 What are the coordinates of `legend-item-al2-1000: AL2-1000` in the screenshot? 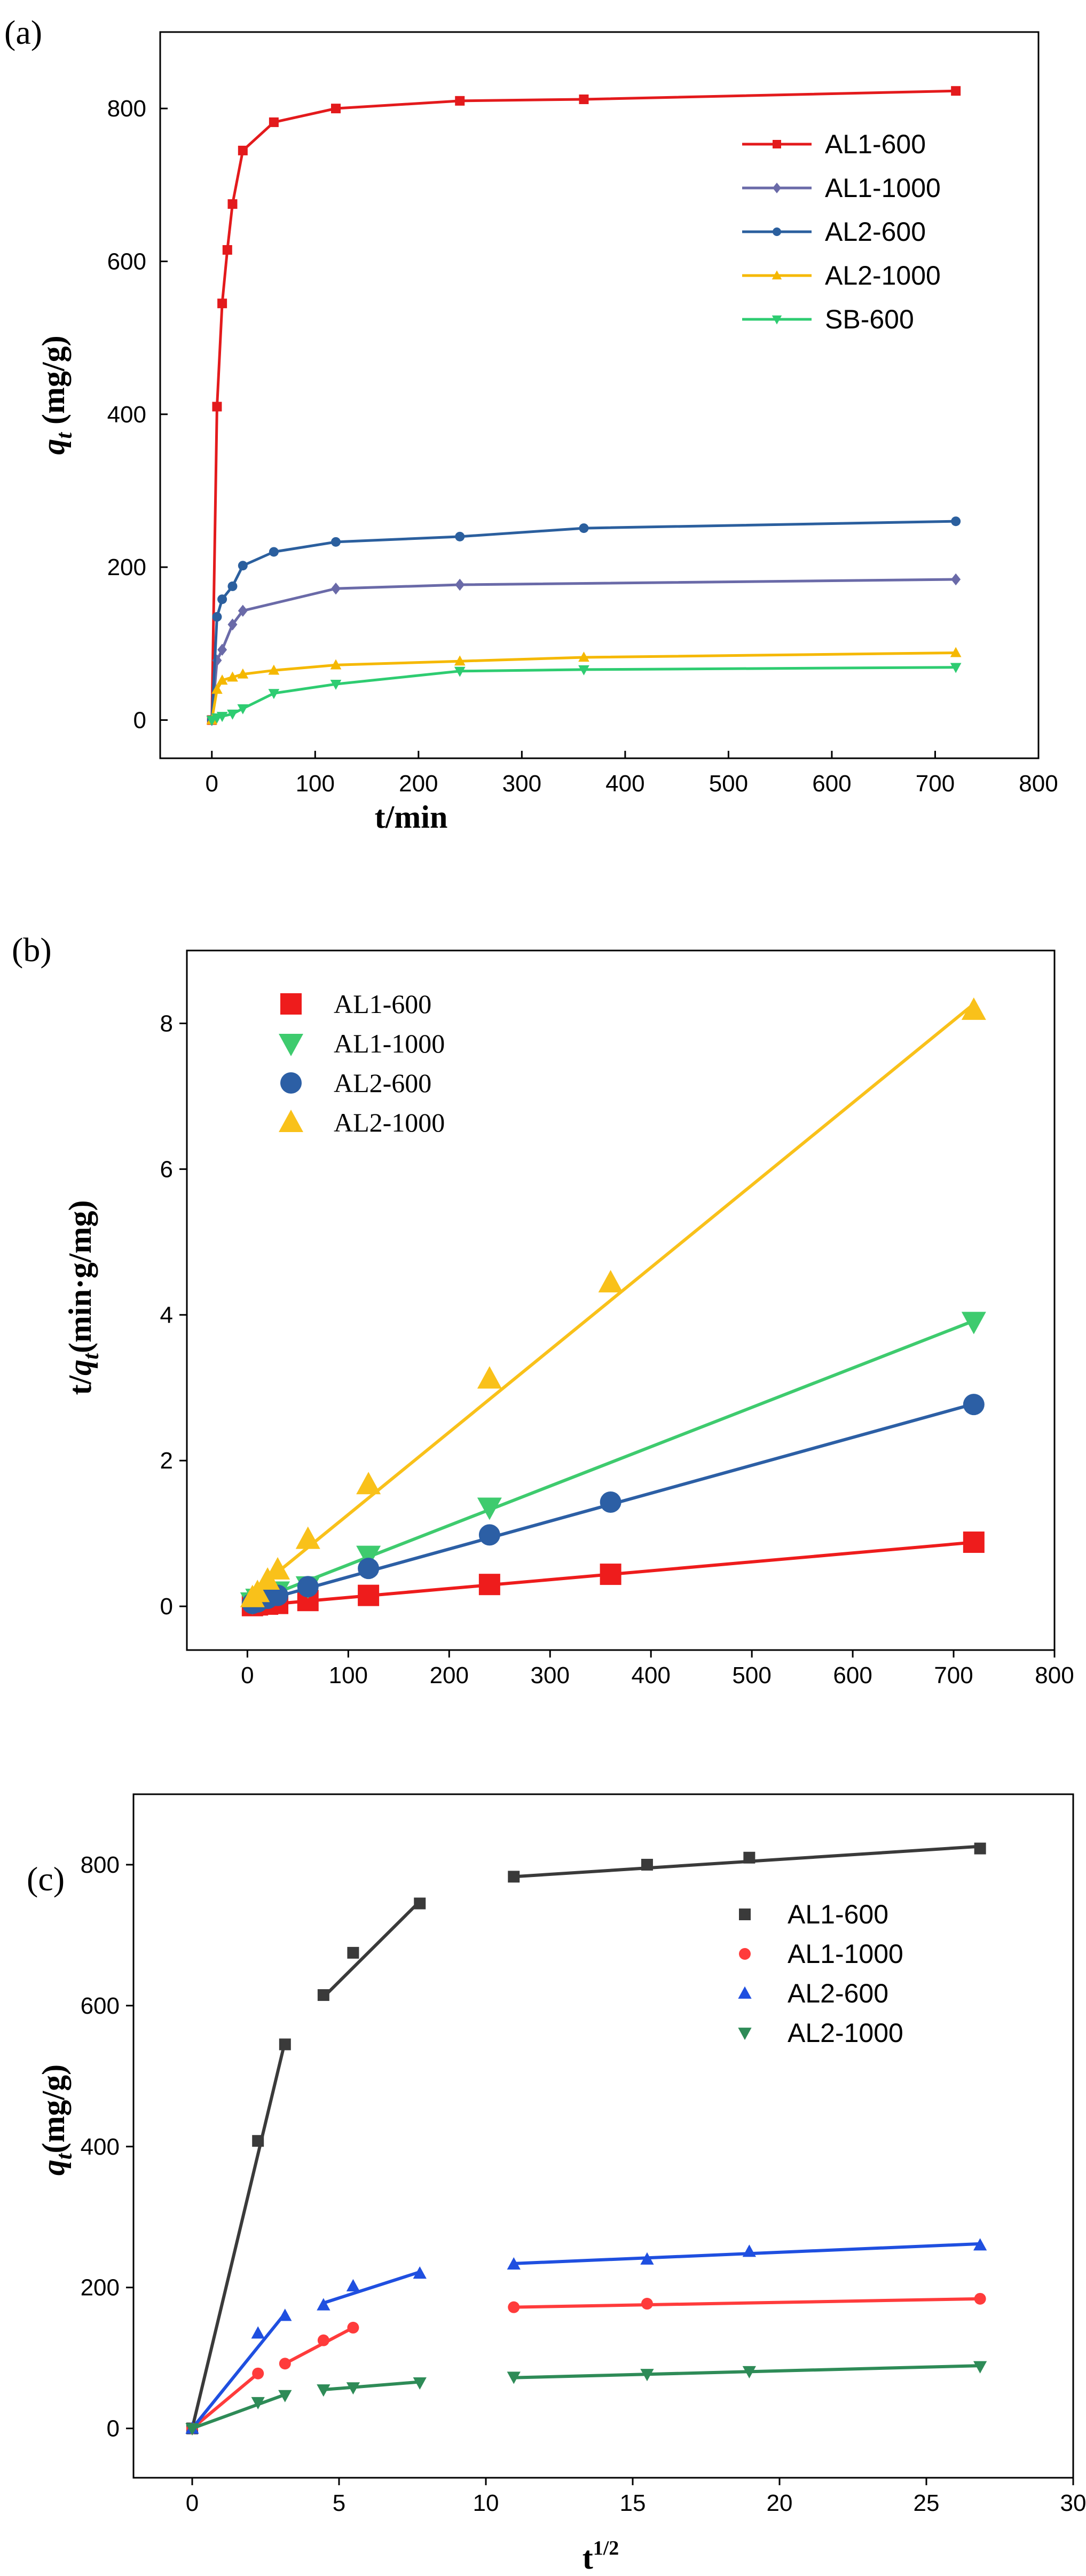 It's located at (841, 275).